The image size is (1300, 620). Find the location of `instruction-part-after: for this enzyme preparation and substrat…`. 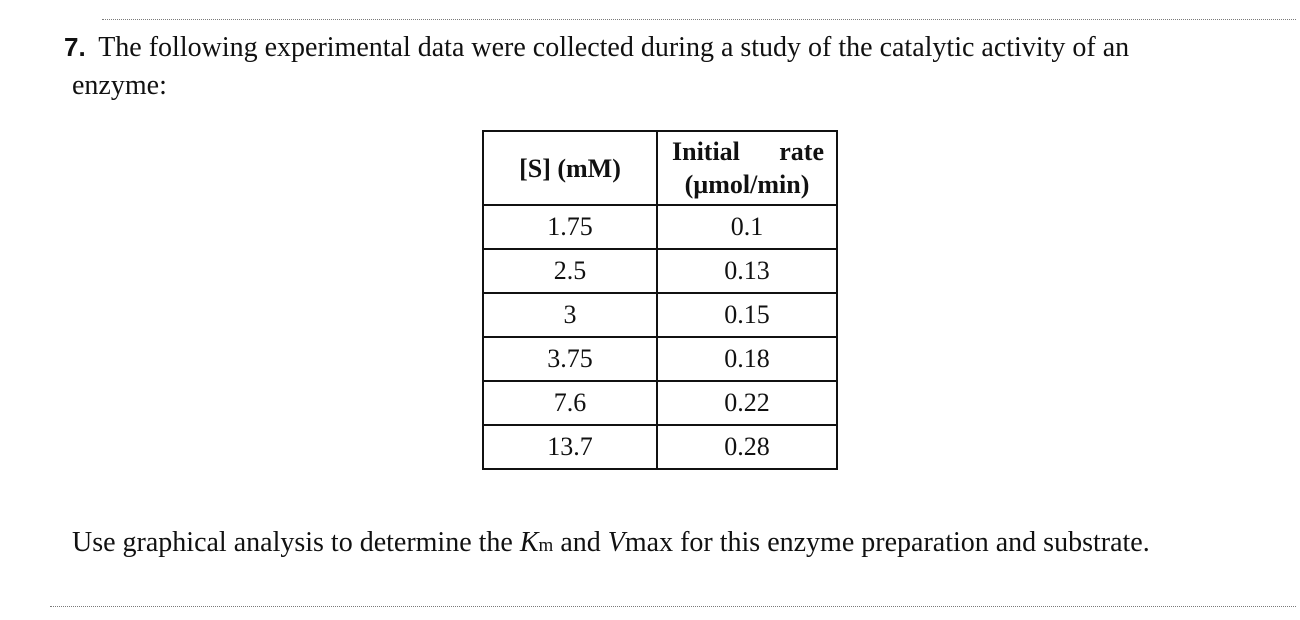

instruction-part-after: for this enzyme preparation and substrat… is located at coordinates (911, 542).